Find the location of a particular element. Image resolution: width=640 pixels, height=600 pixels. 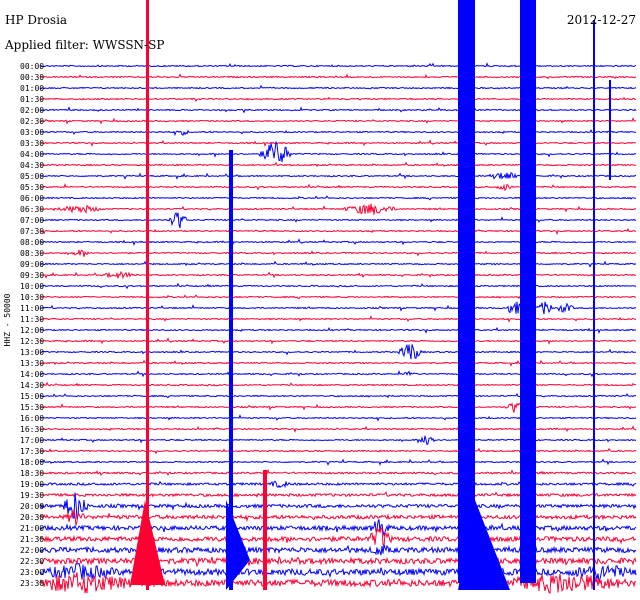

time-label: 03:30 is located at coordinates (32, 143).